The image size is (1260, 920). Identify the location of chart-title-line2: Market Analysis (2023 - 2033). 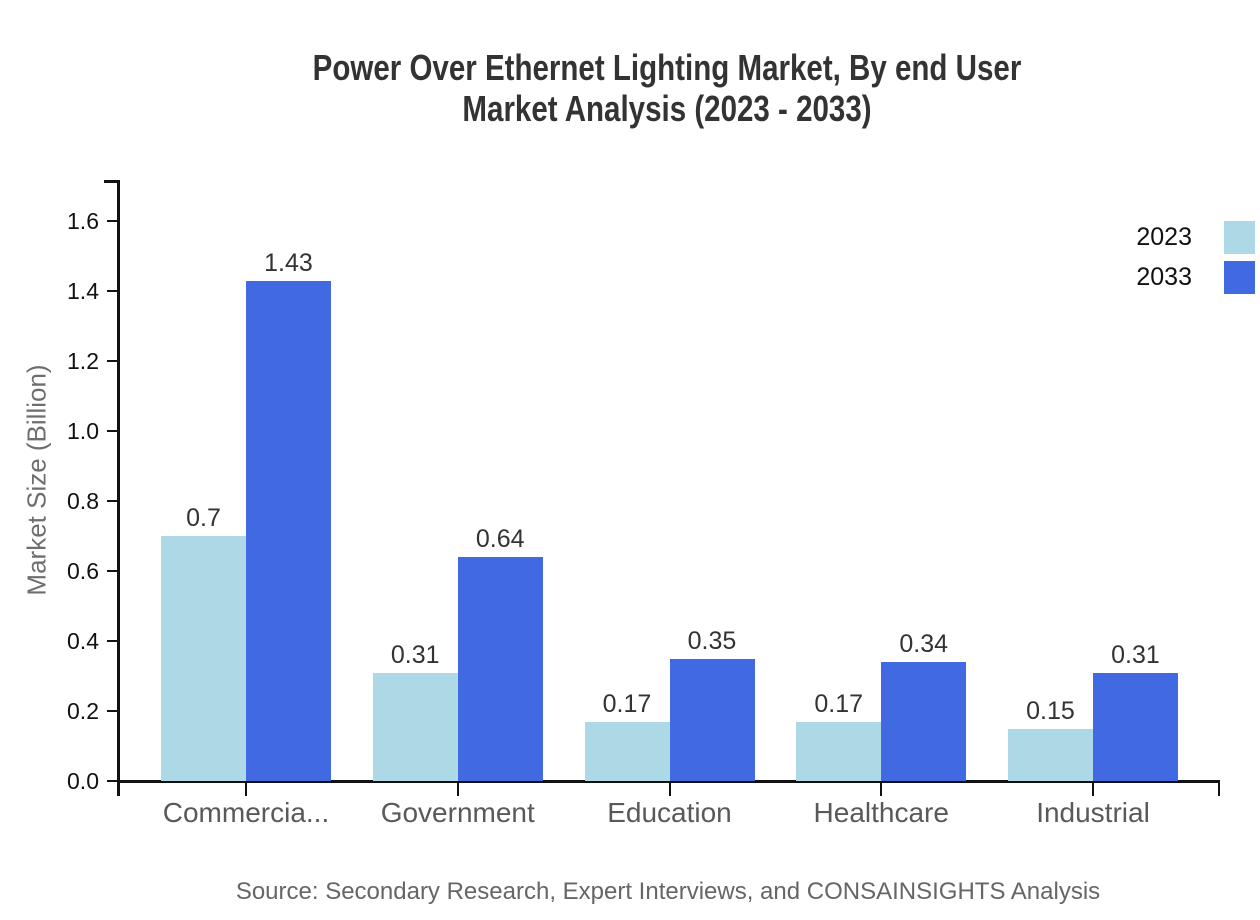
(667, 108).